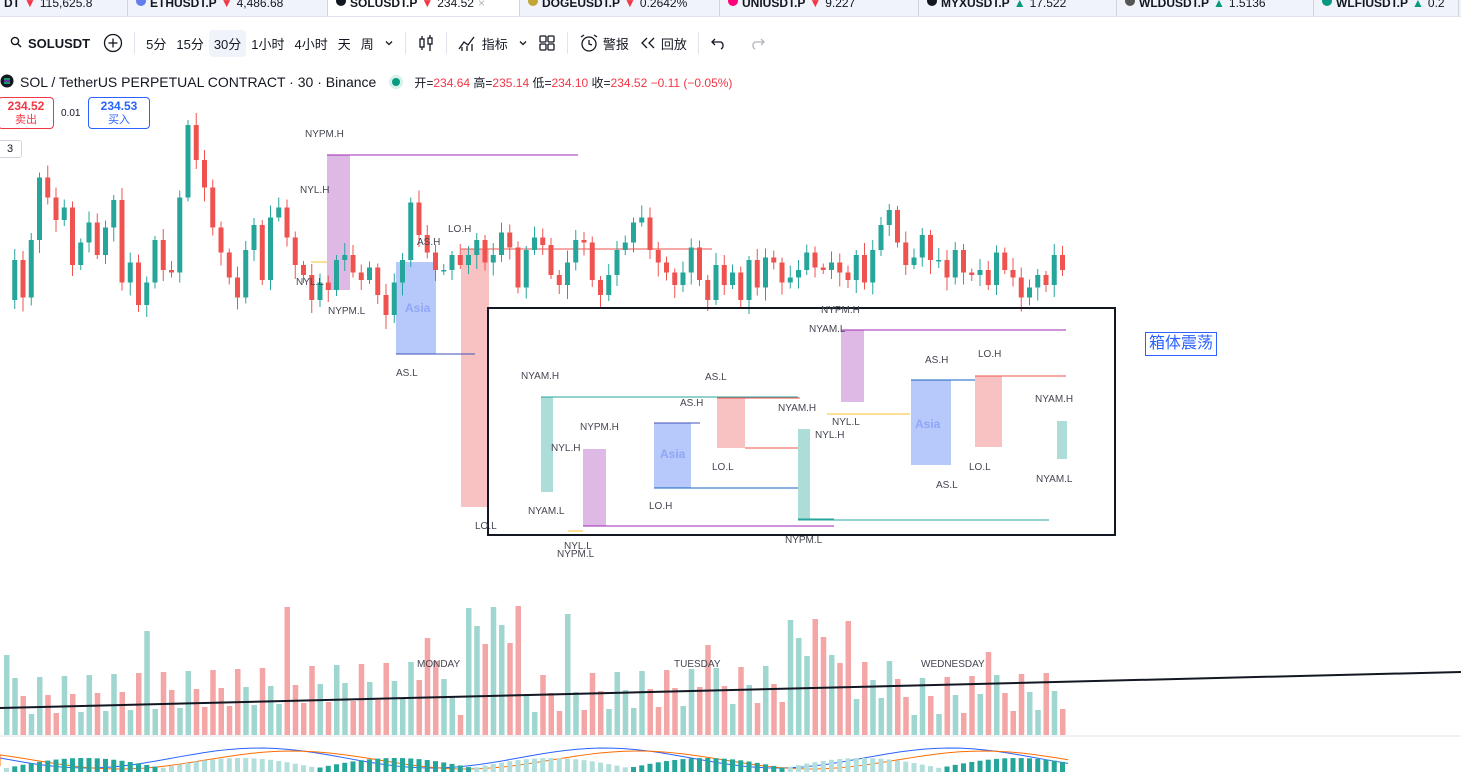 This screenshot has width=1461, height=772. What do you see at coordinates (1386, 8) in the screenshot?
I see `symbol-tab: WLFIUSDT.P ▲ 0.2` at bounding box center [1386, 8].